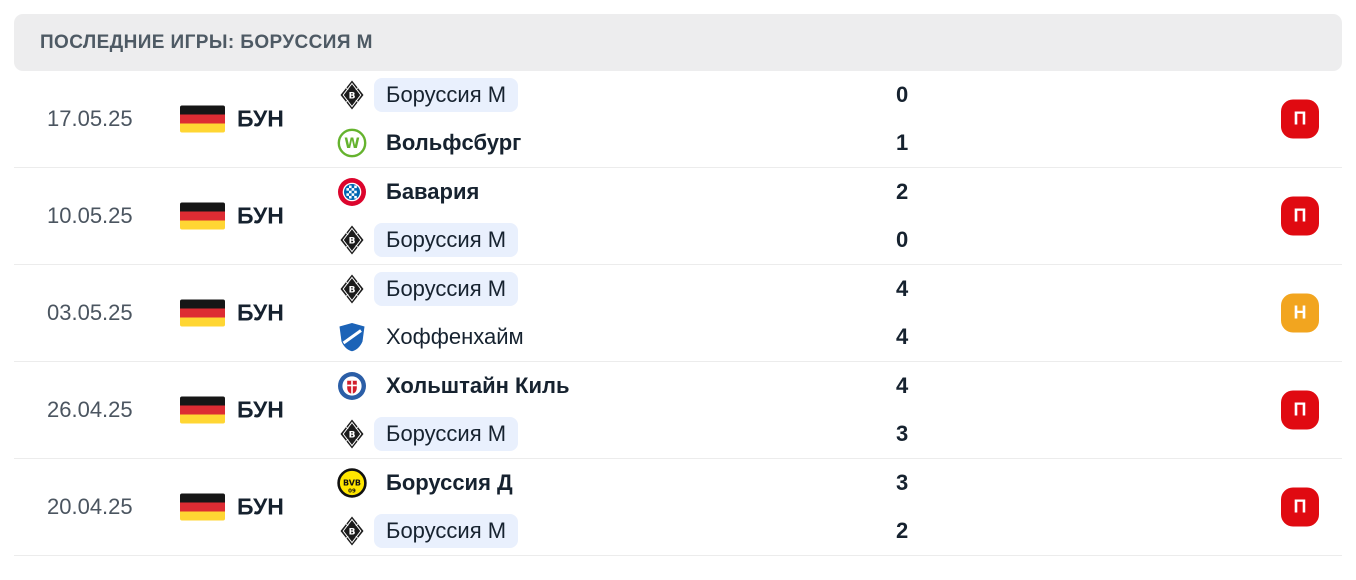  What do you see at coordinates (1300, 313) in the screenshot?
I see `result-badge-draw: Н` at bounding box center [1300, 313].